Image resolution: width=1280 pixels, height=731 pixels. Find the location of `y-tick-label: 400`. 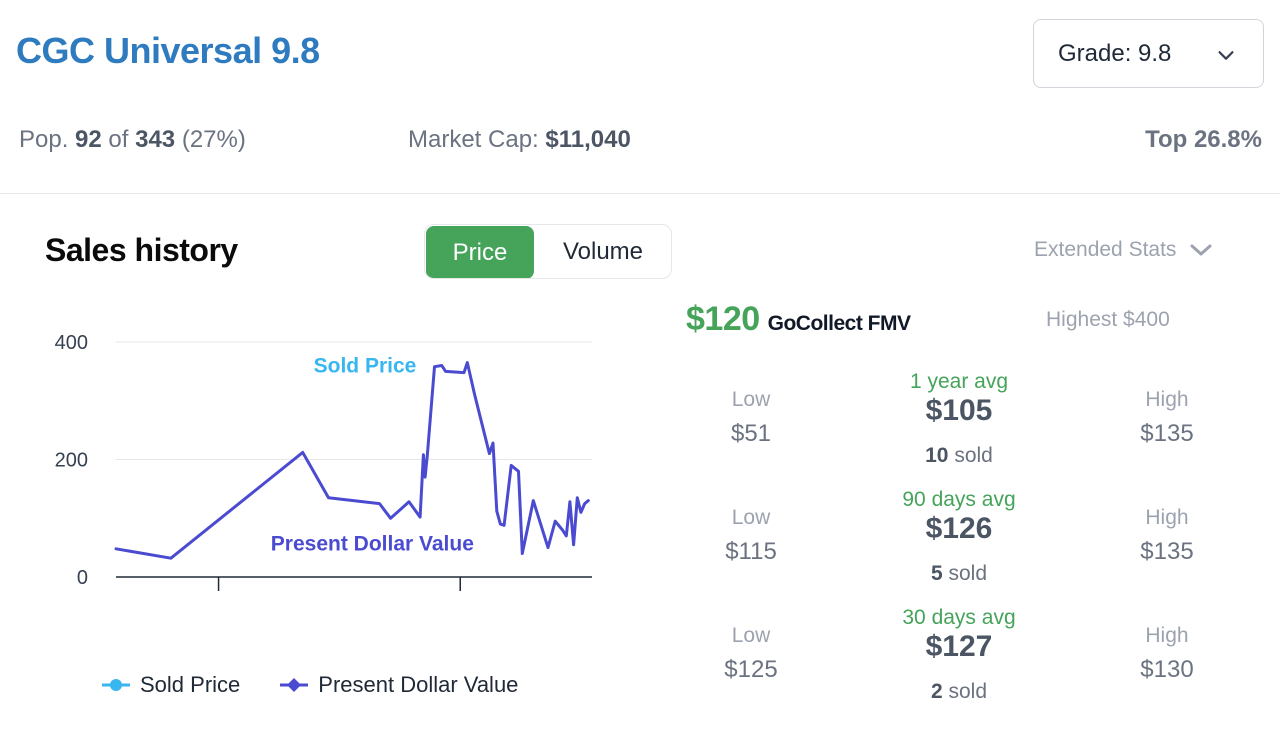

y-tick-label: 400 is located at coordinates (71, 343).